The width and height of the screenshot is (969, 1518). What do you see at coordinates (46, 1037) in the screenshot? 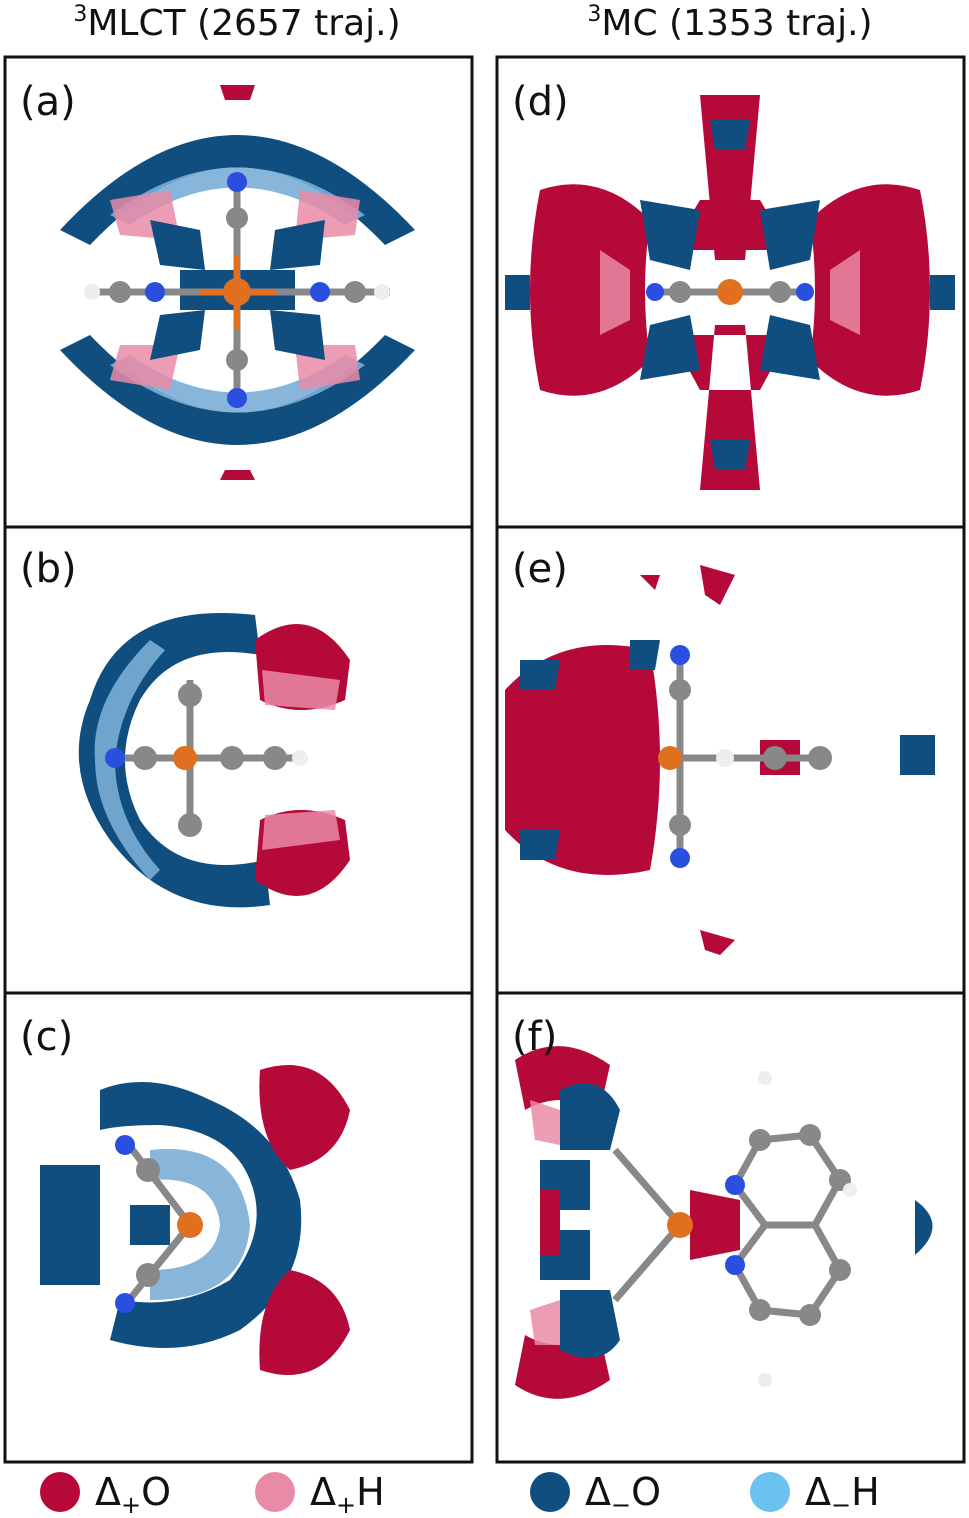
I see `panel-label: (c)` at bounding box center [46, 1037].